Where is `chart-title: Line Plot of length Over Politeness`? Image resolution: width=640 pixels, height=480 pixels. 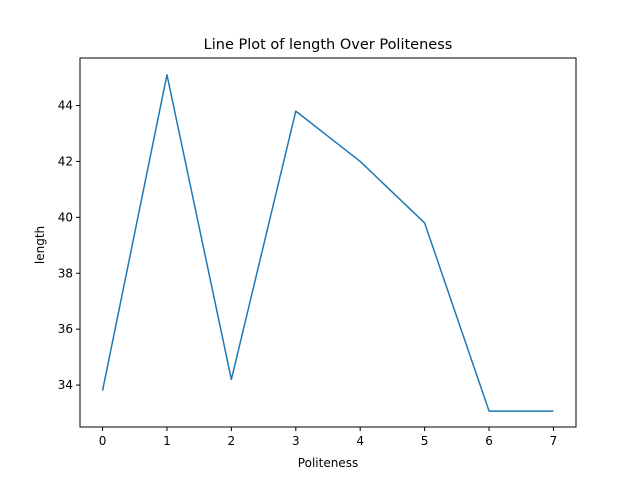
chart-title: Line Plot of length Over Politeness is located at coordinates (328, 45).